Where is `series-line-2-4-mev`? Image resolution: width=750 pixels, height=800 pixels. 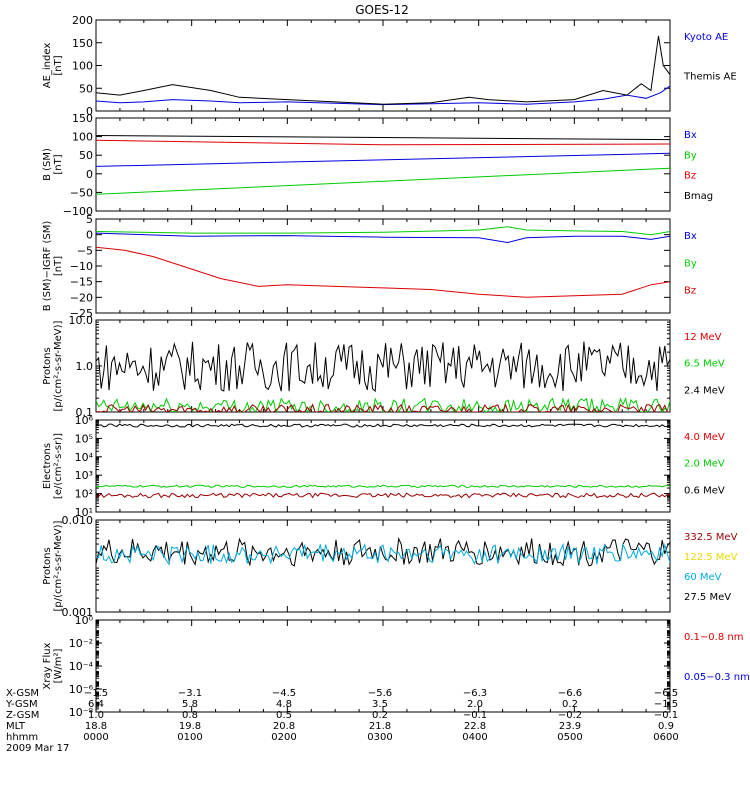 series-line-2-4-mev is located at coordinates (383, 367).